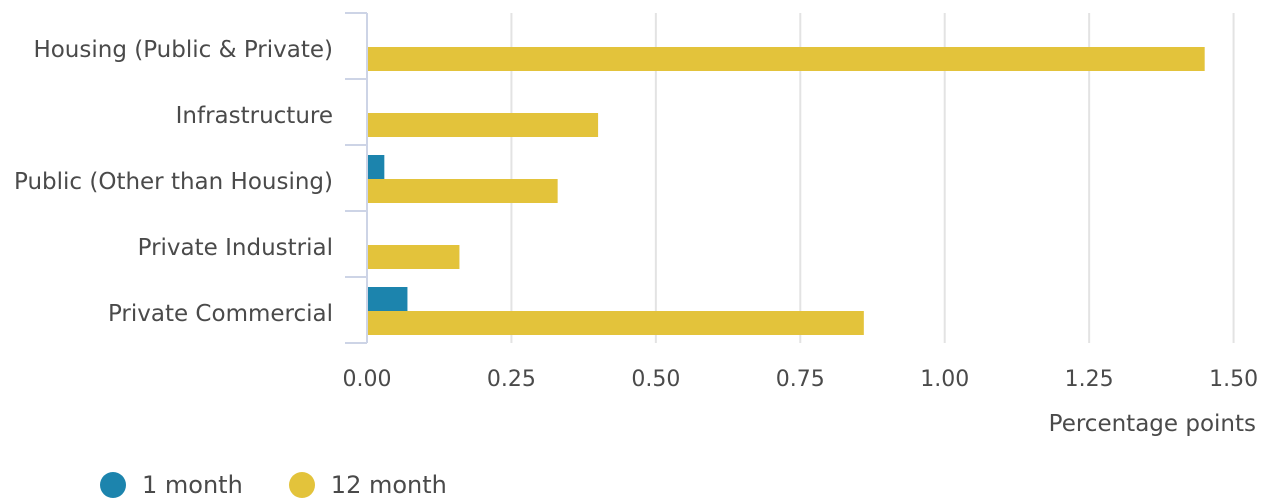 Image resolution: width=1288 pixels, height=502 pixels. I want to click on legend: 1 month 12 month, so click(296, 485).